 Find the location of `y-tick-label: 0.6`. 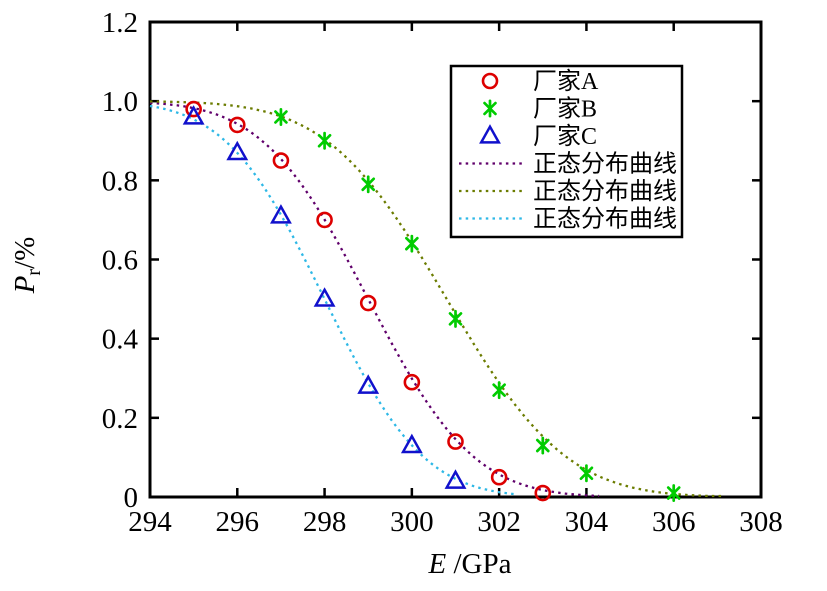

y-tick-label: 0.6 is located at coordinates (120, 261).